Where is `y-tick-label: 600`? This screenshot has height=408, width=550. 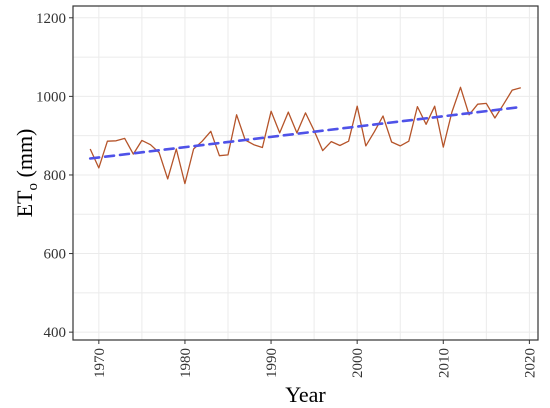 y-tick-label: 600 is located at coordinates (55, 255).